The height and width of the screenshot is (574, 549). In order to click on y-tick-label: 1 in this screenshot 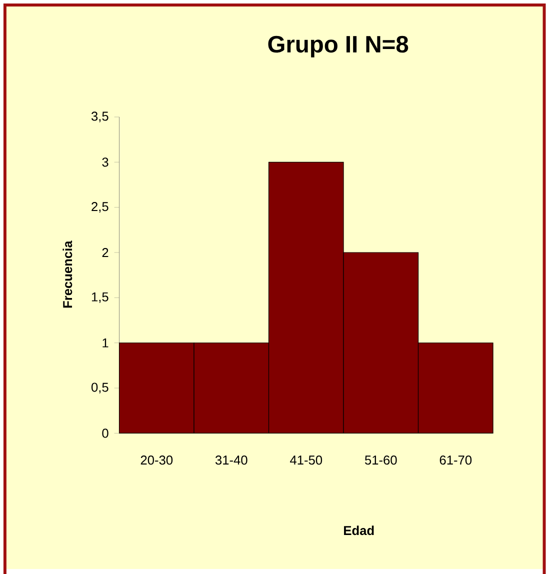, I will do `click(105, 343)`.